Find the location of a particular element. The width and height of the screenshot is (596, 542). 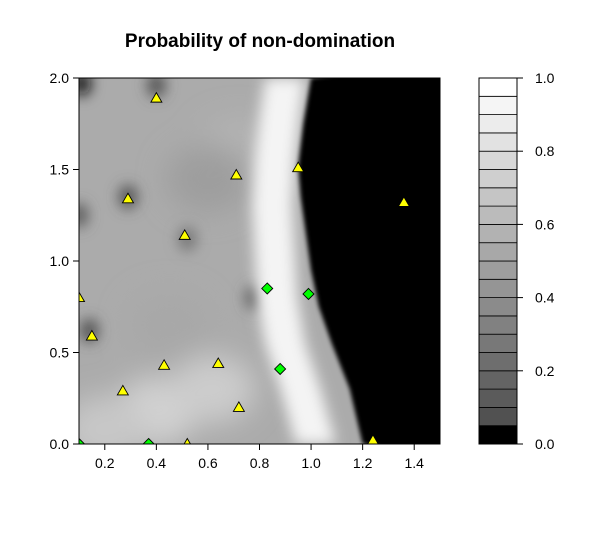

y-tick-label: 0.5 is located at coordinates (60, 353).